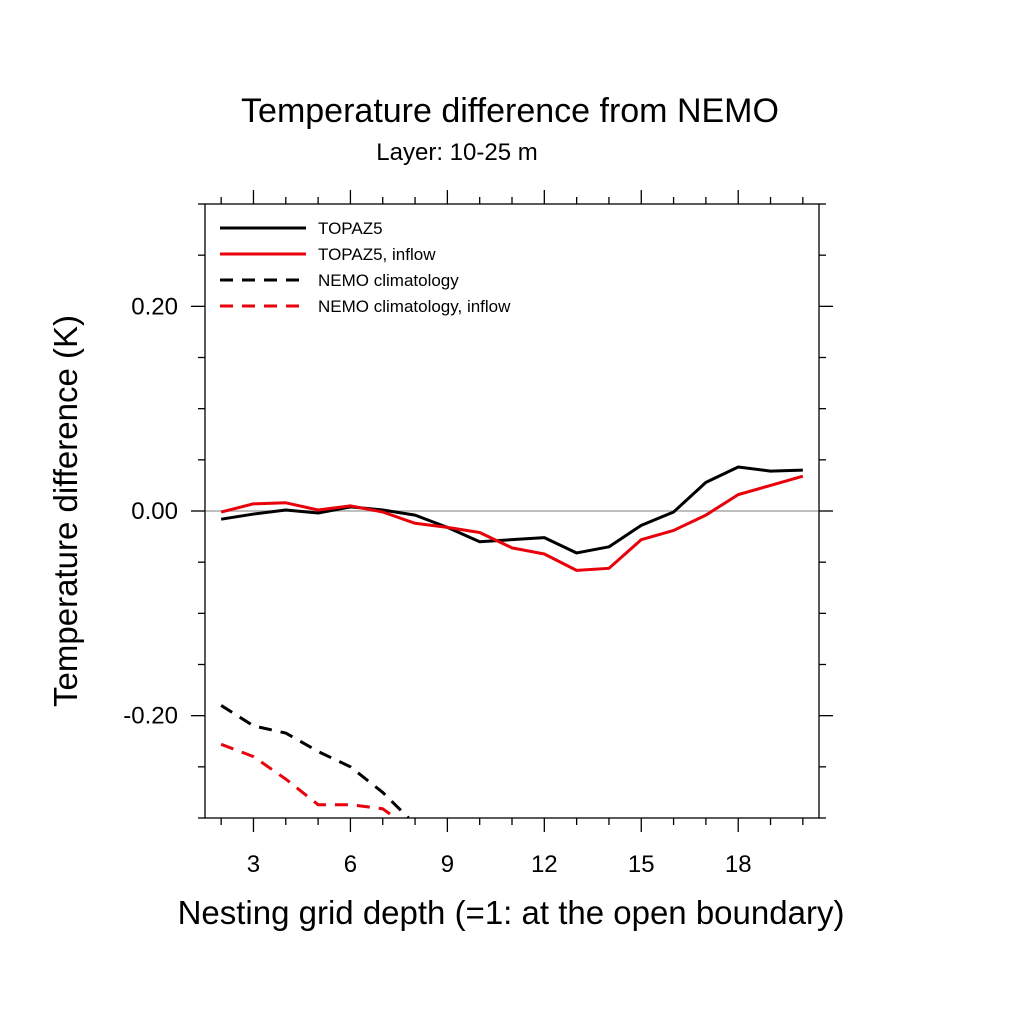  I want to click on chart-subtitle: Layer: 10-25 m, so click(456, 152).